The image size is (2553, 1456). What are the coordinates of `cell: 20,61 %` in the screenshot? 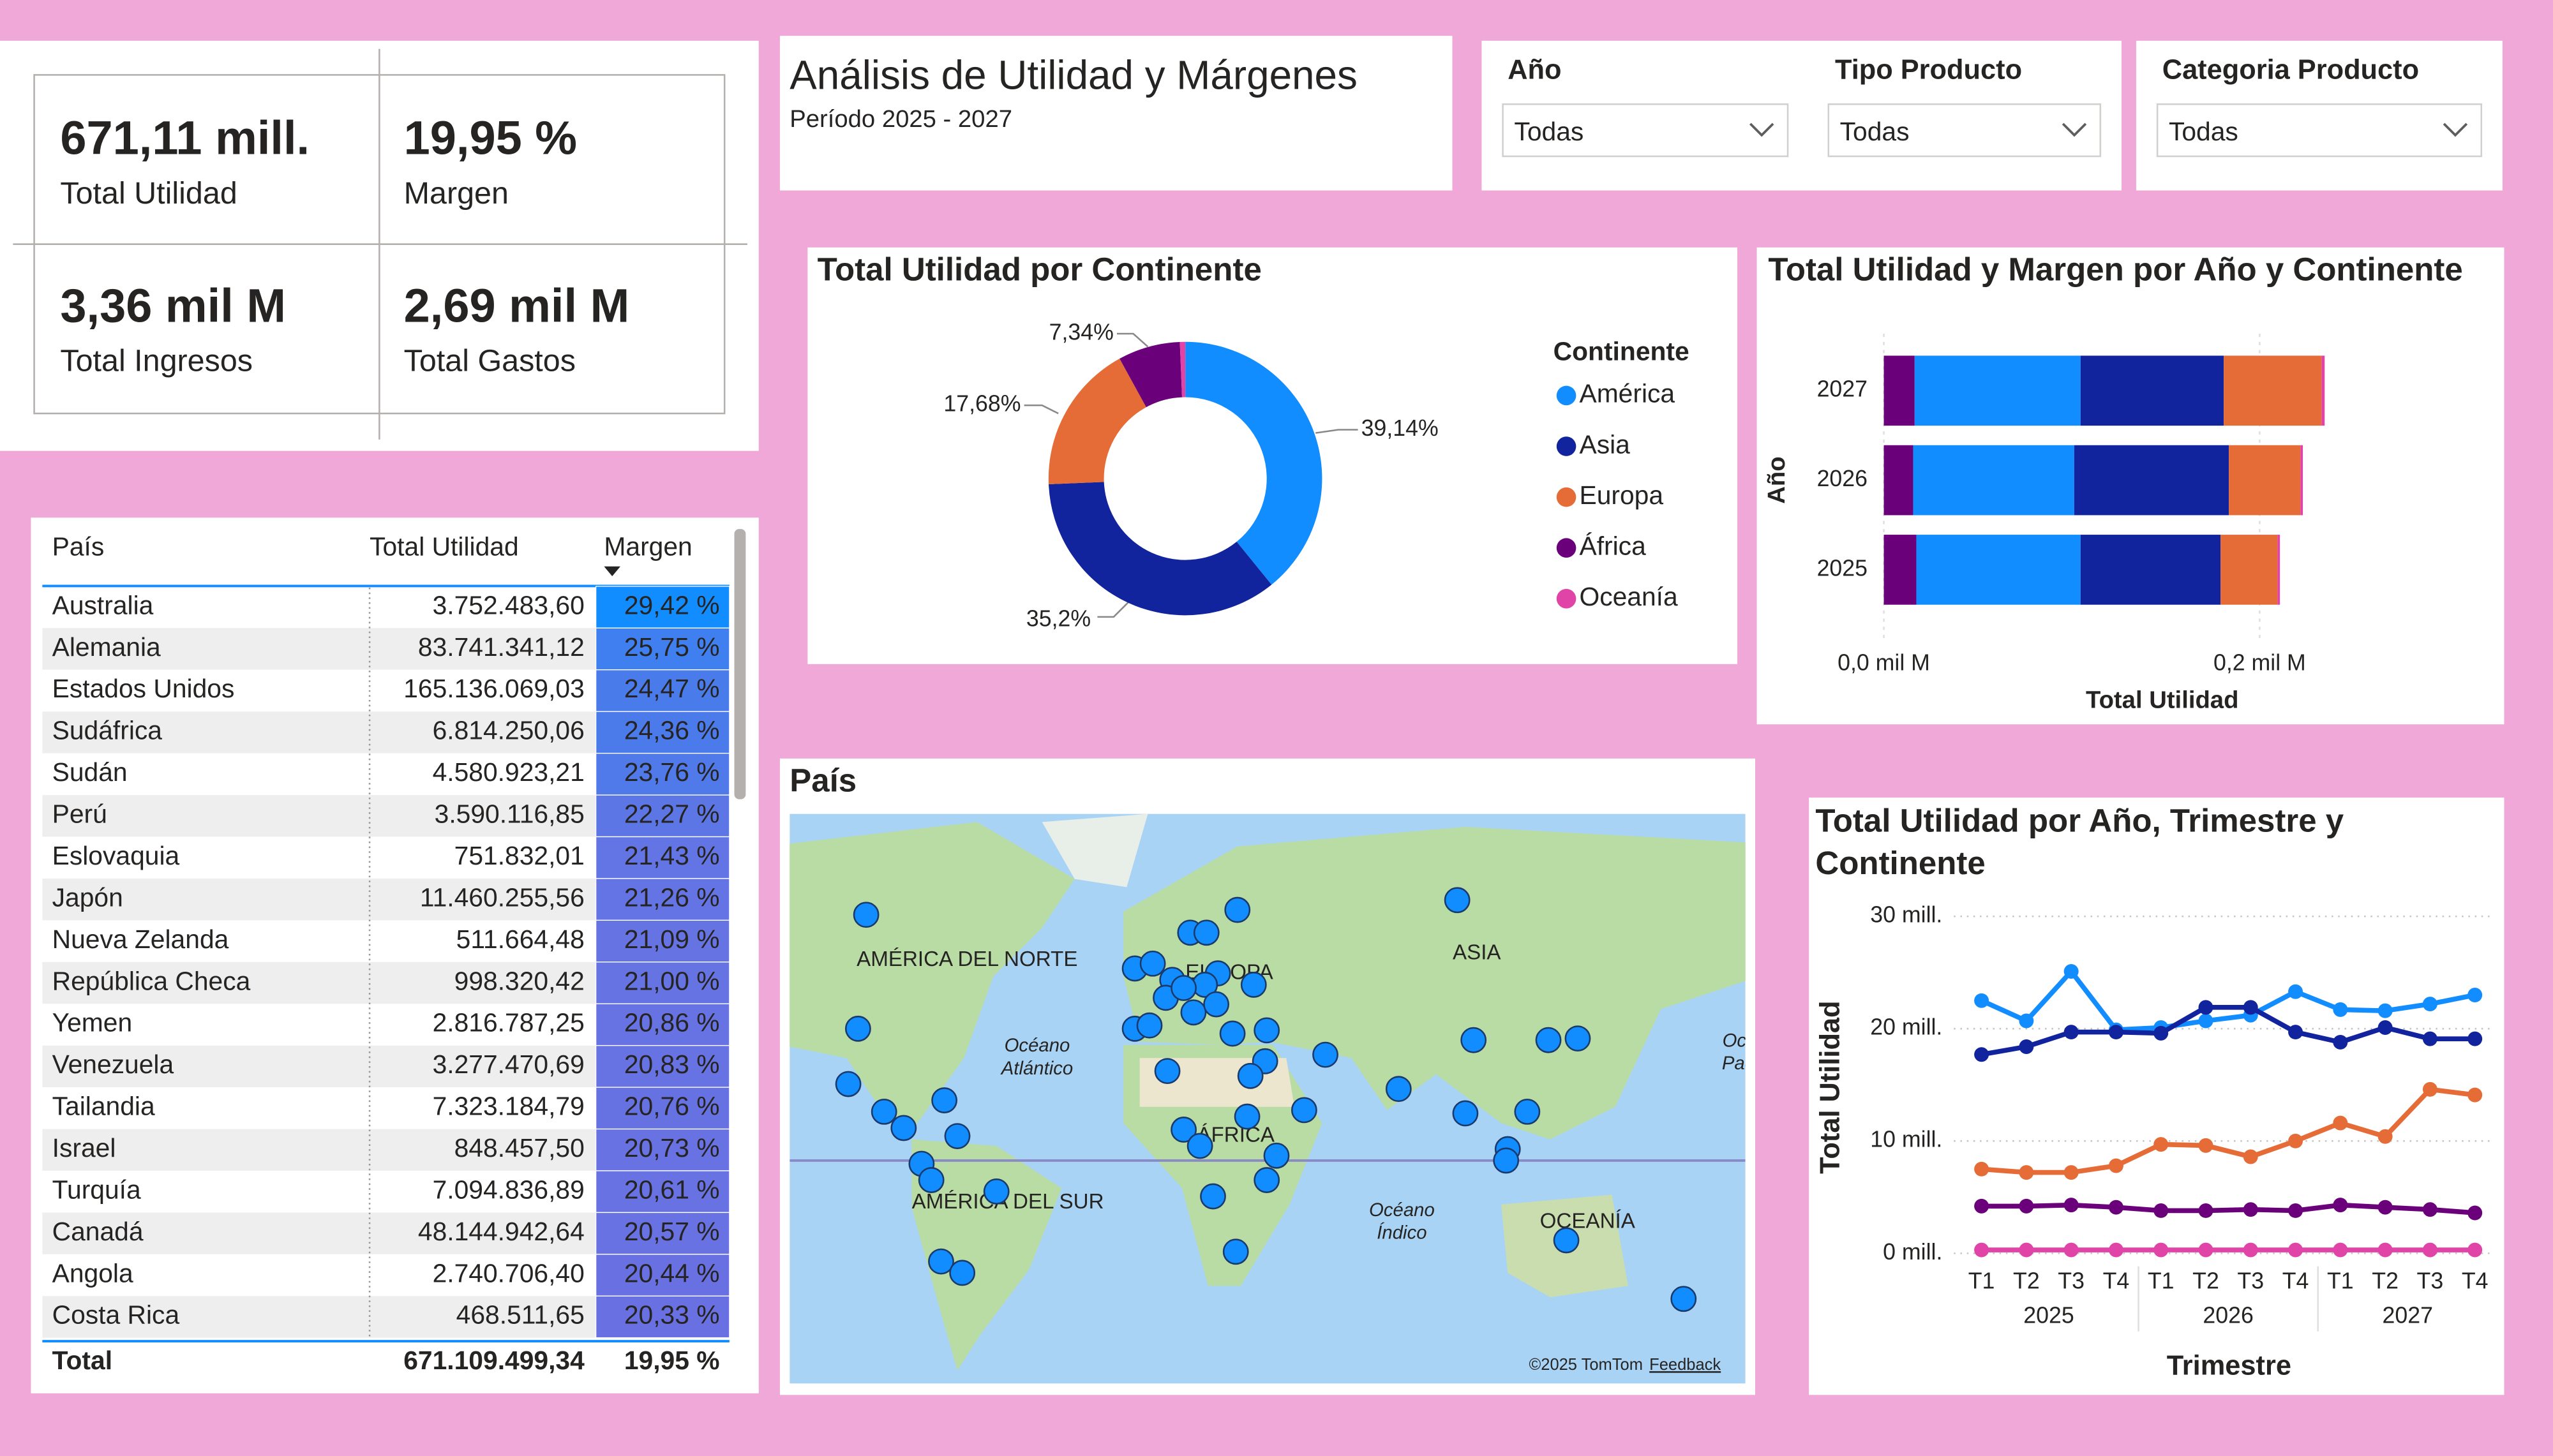 It's located at (672, 1189).